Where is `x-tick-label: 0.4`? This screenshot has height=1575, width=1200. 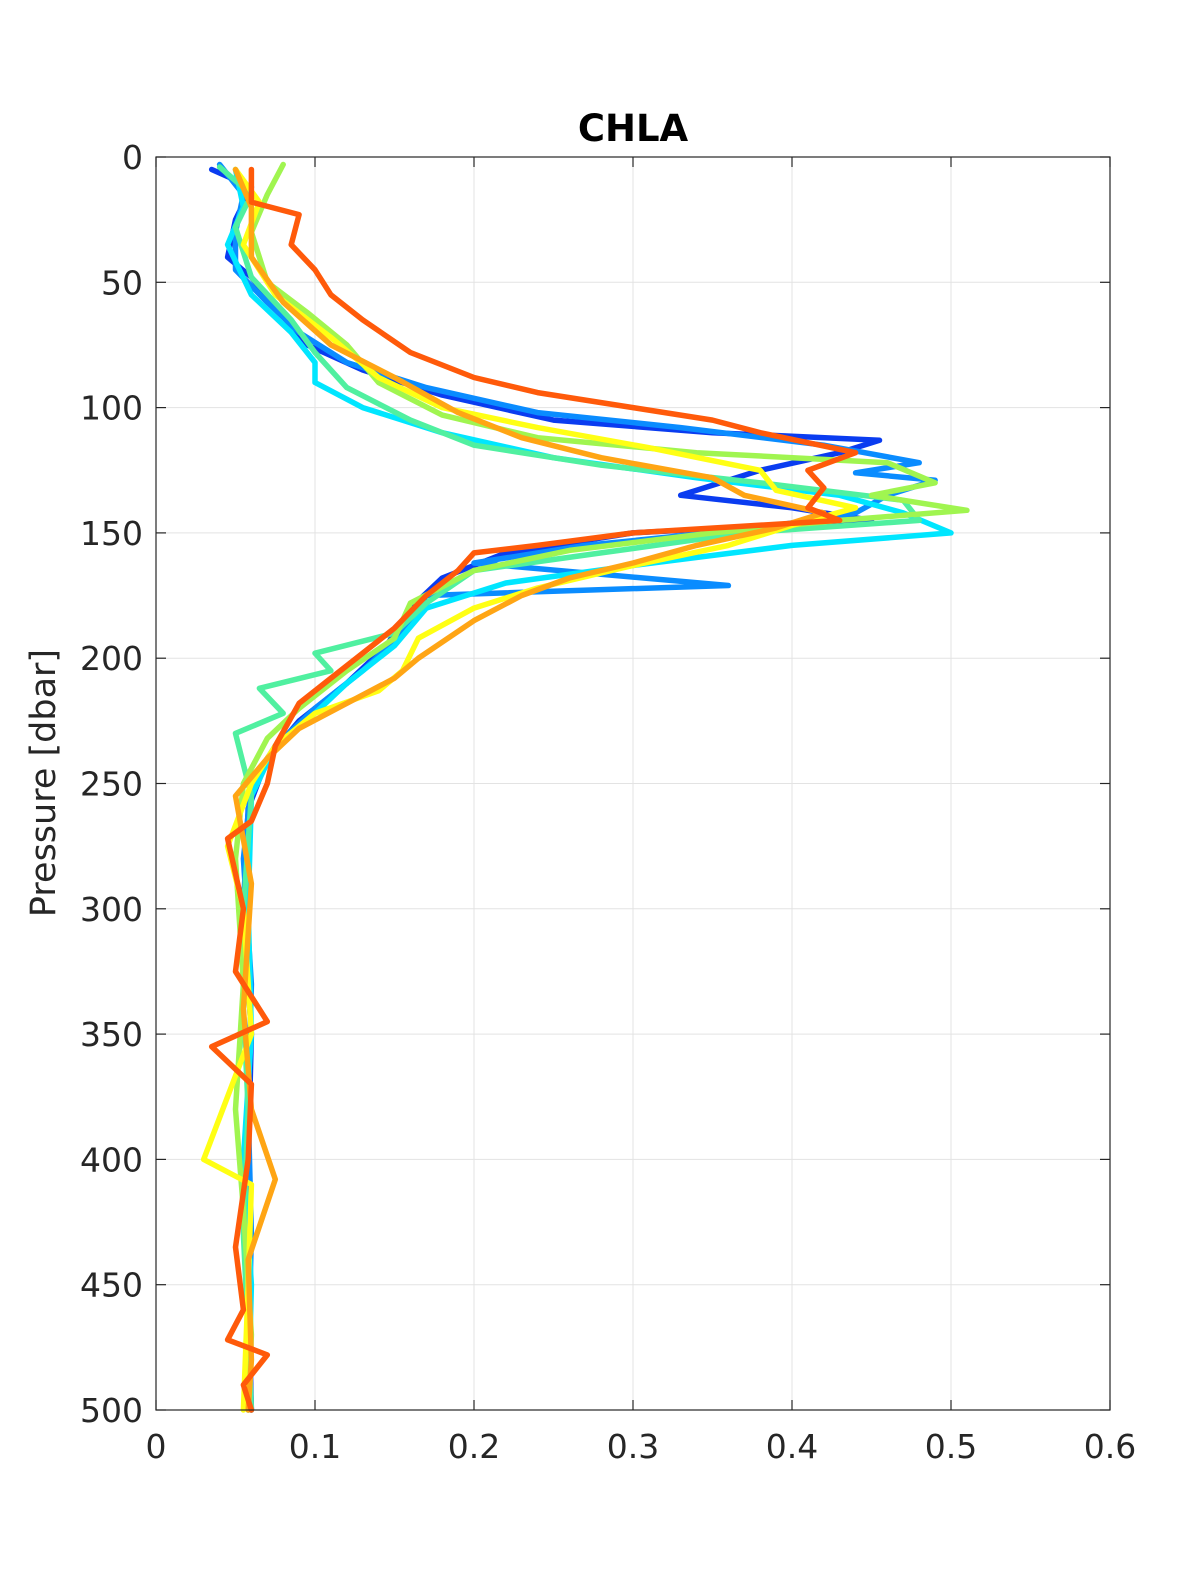 x-tick-label: 0.4 is located at coordinates (792, 1446).